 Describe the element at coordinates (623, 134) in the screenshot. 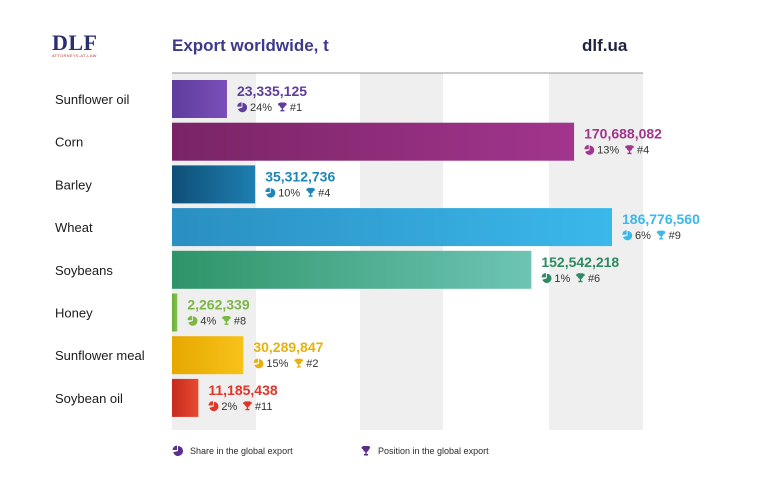

I see `value-label: 170,688,082` at that location.